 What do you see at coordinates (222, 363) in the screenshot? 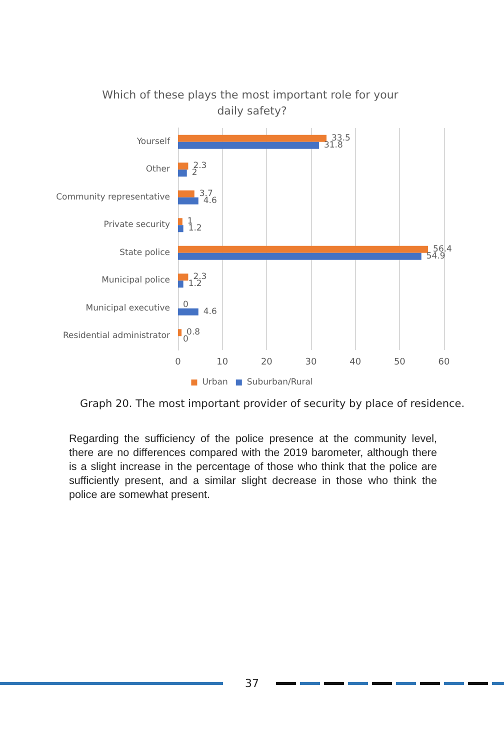
I see `x-tick-label: 10` at bounding box center [222, 363].